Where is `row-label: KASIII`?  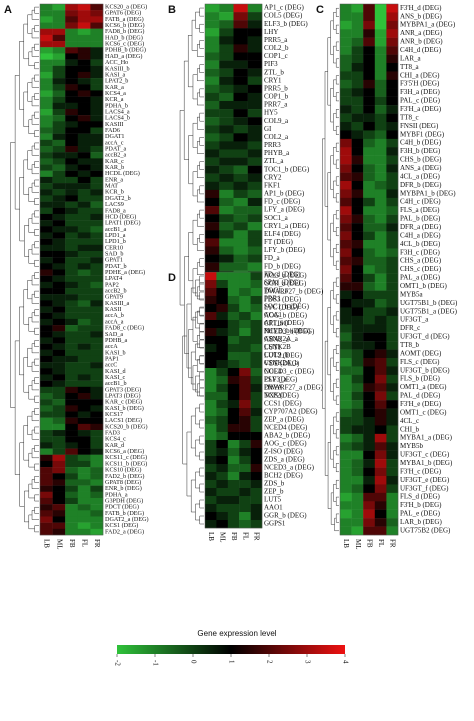
row-label: KASIII is located at coordinates (114, 125).